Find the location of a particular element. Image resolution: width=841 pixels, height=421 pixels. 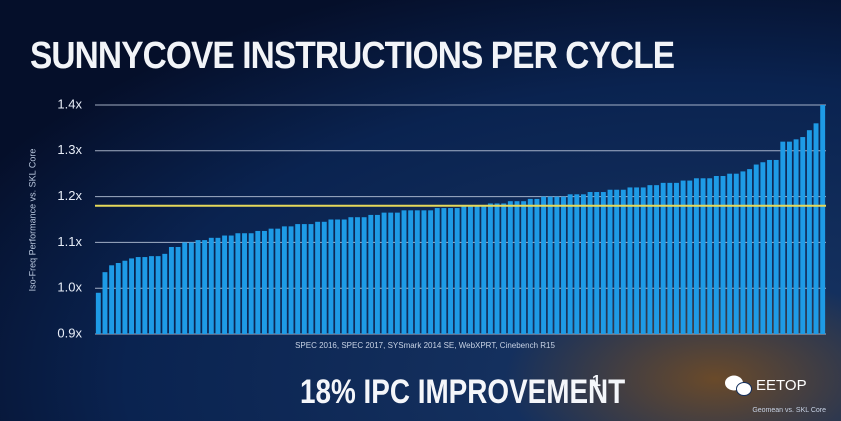

y-tick-label: 1.1x is located at coordinates (69, 241).